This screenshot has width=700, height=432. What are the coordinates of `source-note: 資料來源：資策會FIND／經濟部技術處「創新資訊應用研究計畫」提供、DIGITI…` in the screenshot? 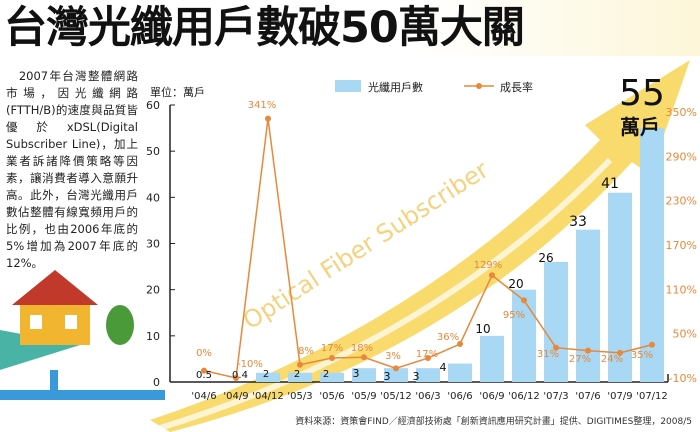 It's located at (493, 422).